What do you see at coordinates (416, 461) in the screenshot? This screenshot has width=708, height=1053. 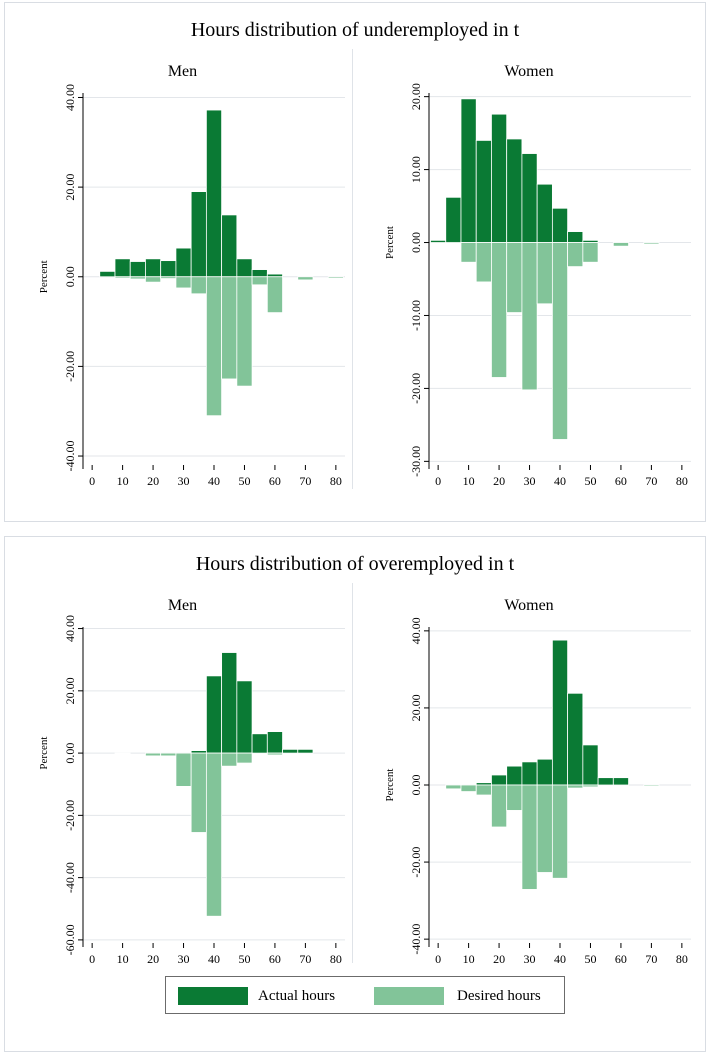 I see `y-tick-label: -30.00` at bounding box center [416, 461].